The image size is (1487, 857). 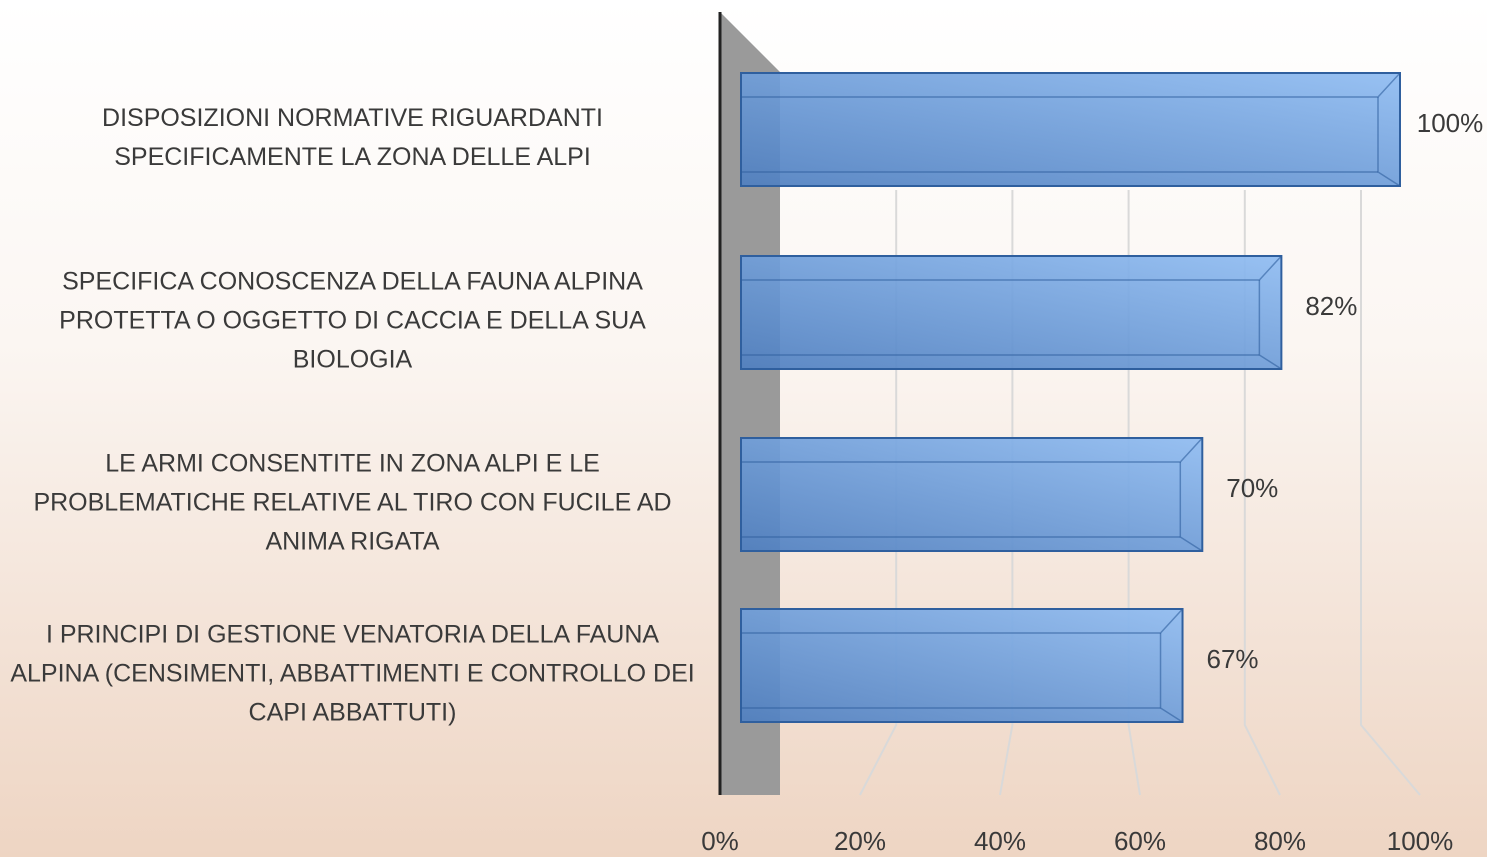 I want to click on value-label: 82%, so click(x=1331, y=306).